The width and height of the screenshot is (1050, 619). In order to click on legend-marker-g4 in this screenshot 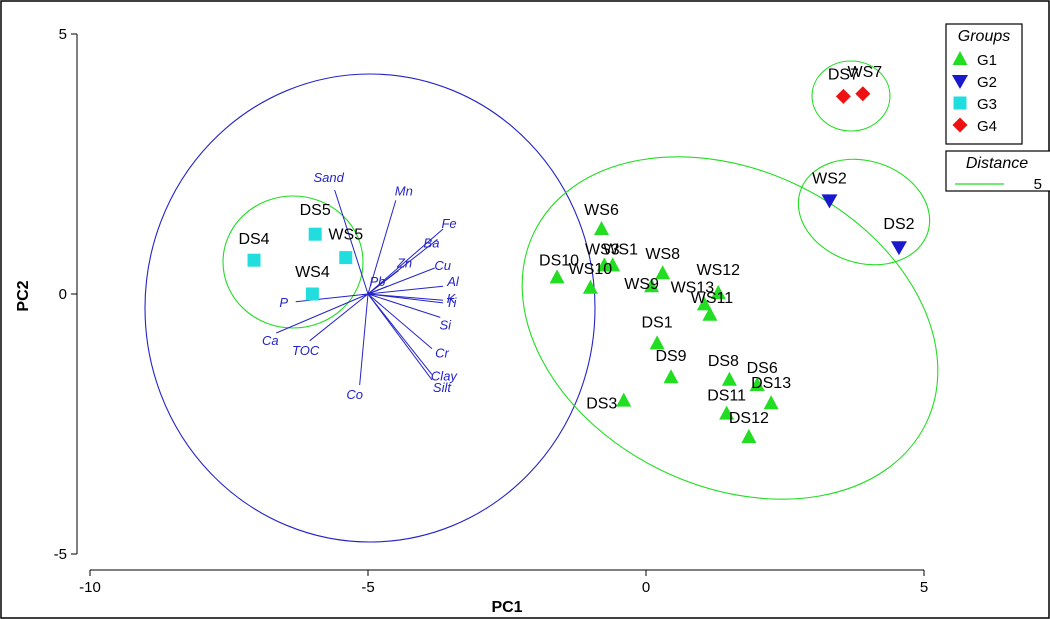, I will do `click(960, 125)`.